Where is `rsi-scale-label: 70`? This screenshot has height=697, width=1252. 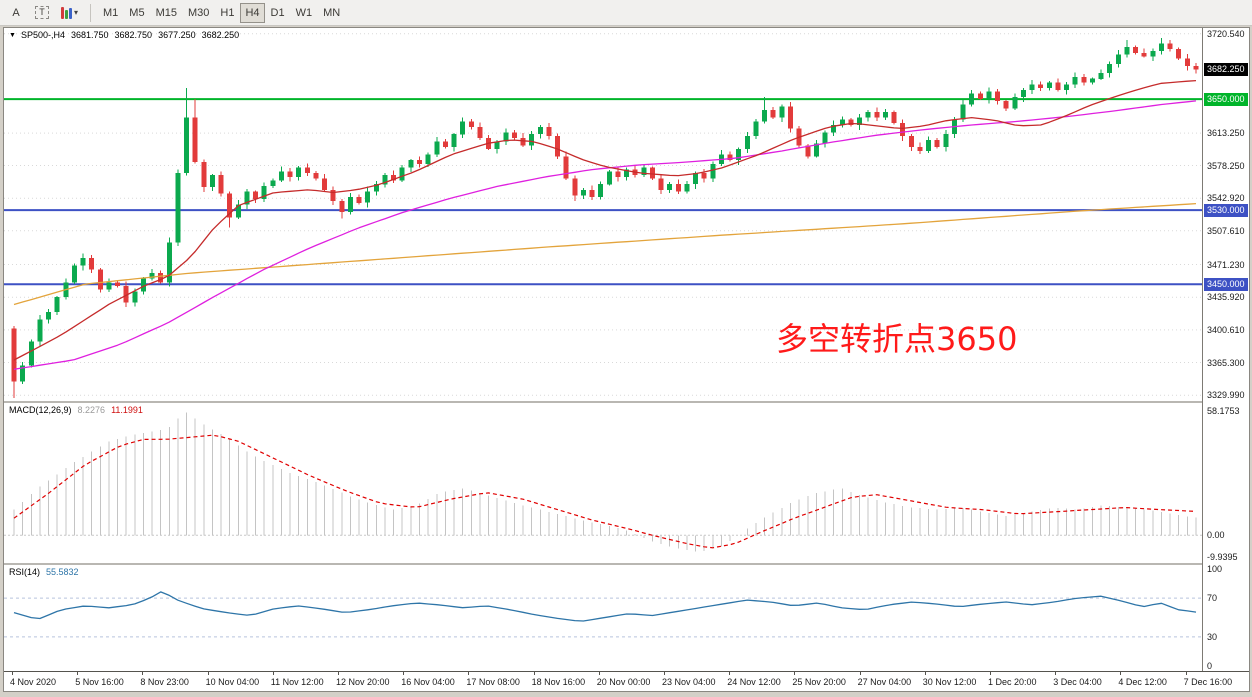
rsi-scale-label: 70 is located at coordinates (1212, 598).